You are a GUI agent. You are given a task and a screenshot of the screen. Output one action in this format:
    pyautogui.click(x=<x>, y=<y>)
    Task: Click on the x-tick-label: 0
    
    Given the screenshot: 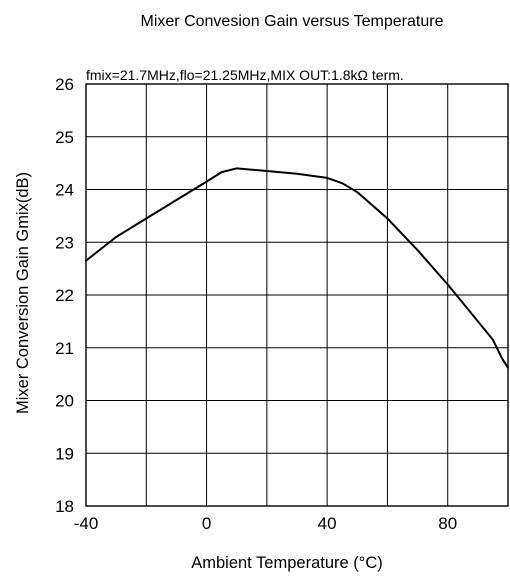 What is the action you would take?
    pyautogui.click(x=206, y=523)
    